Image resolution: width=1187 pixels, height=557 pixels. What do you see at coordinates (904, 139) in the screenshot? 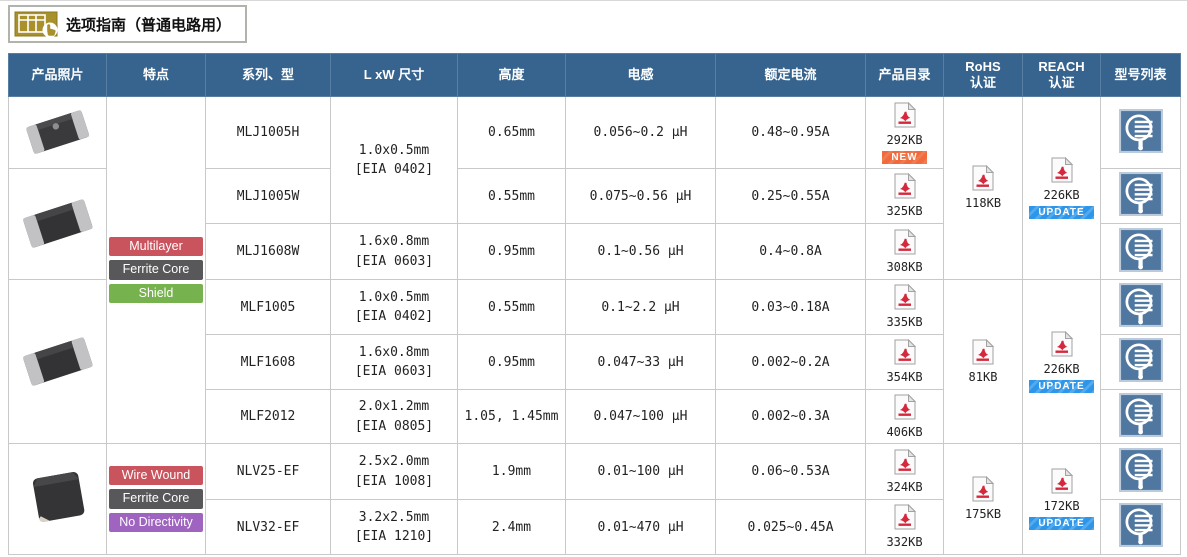
I see `catalog-size: 292KB` at bounding box center [904, 139].